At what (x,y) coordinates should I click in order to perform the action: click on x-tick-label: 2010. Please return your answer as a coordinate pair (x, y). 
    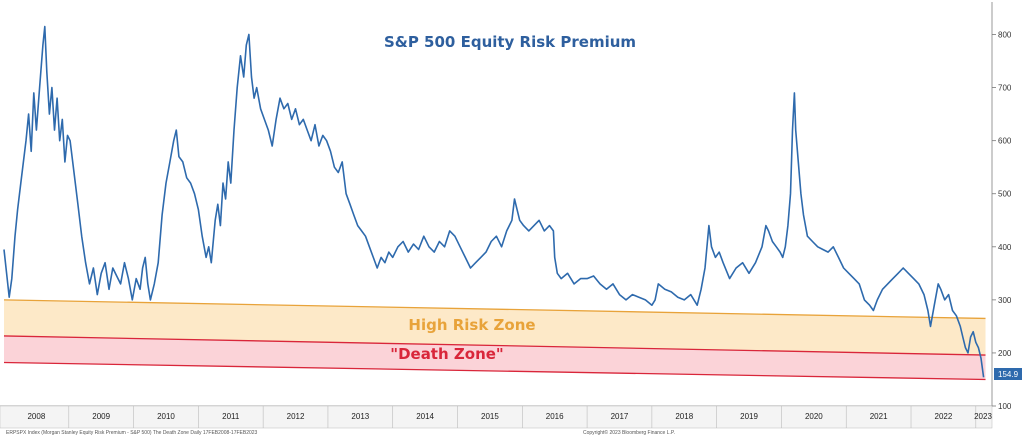
    Looking at the image, I should click on (166, 416).